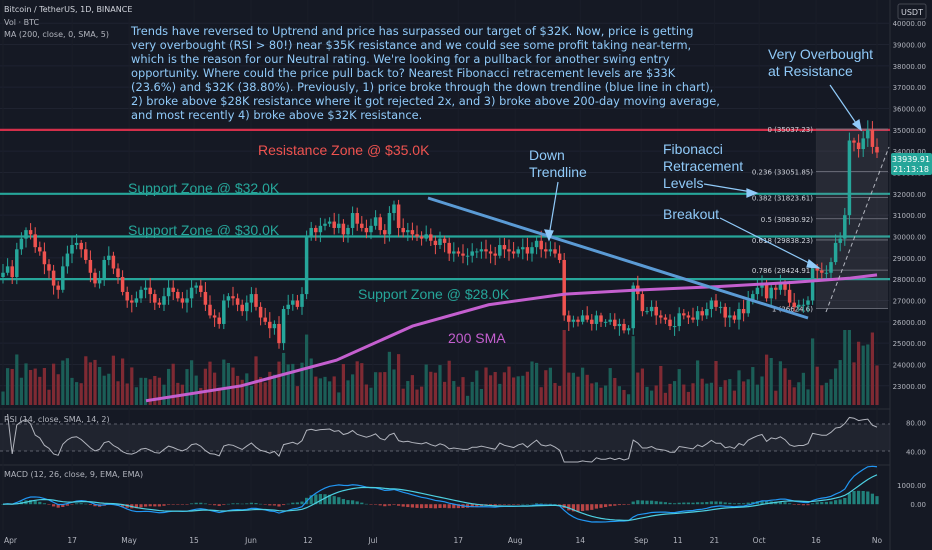 Image resolution: width=932 pixels, height=550 pixels. I want to click on fib-level-label: 0.618 (29838.23), so click(782, 241).